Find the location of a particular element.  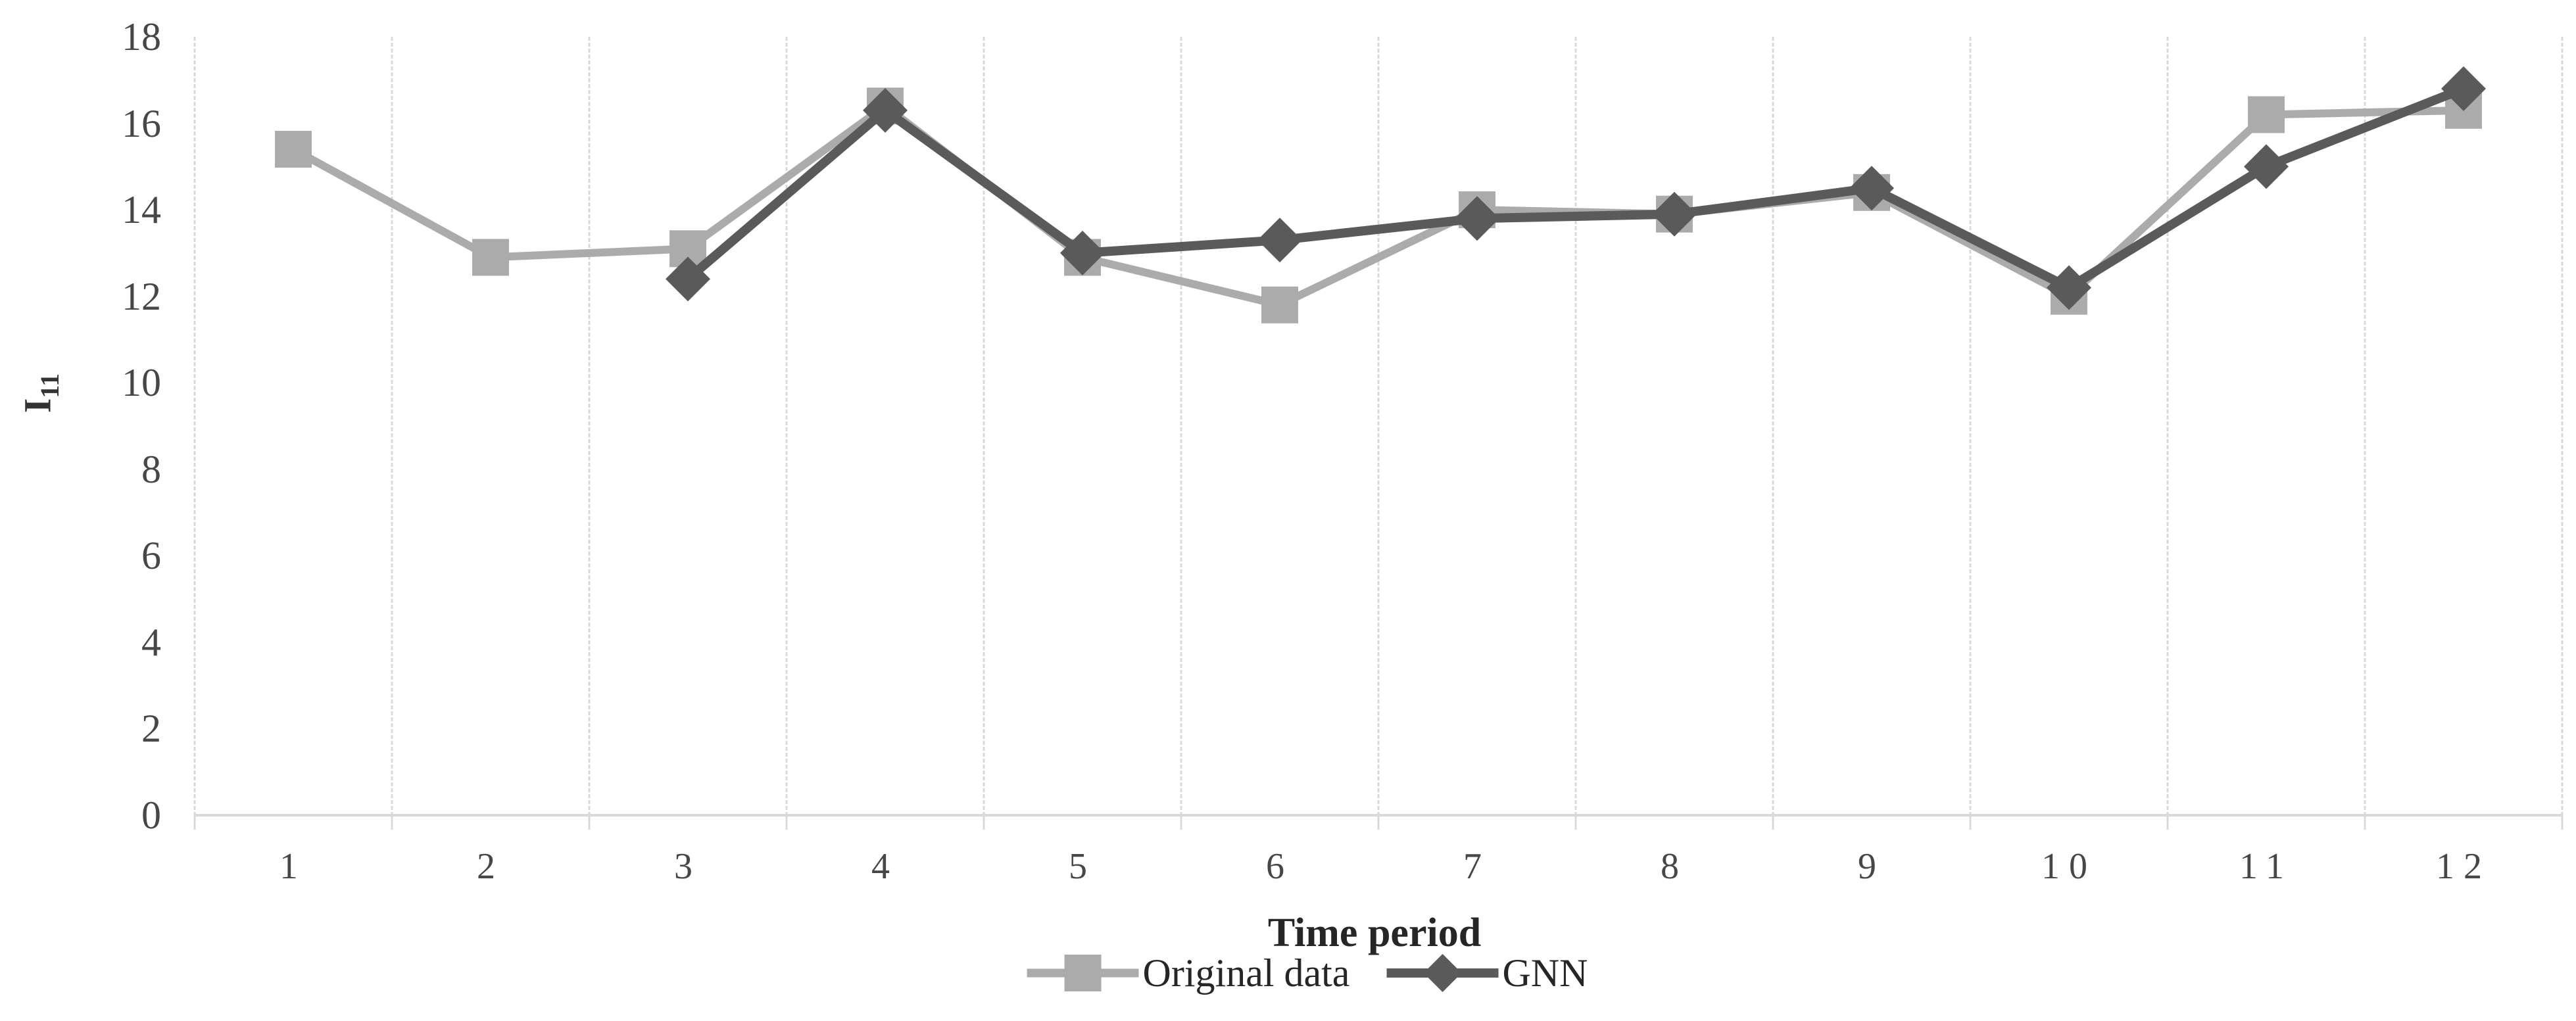

y-tick-label: 10 is located at coordinates (142, 383).